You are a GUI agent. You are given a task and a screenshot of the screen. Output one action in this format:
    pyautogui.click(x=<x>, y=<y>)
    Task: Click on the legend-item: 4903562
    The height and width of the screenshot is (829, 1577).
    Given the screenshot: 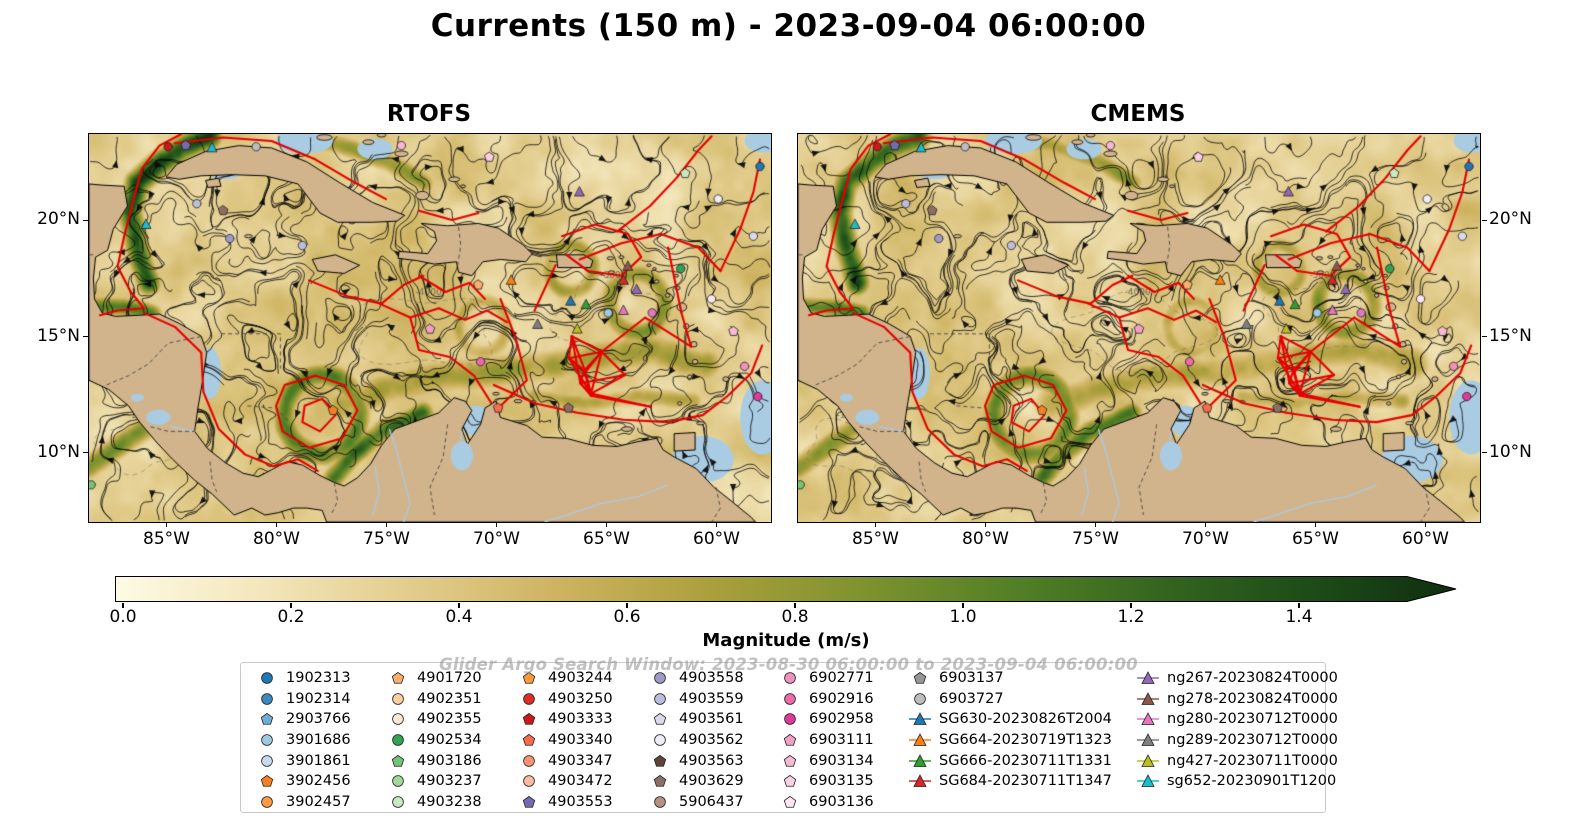 What is the action you would take?
    pyautogui.click(x=713, y=740)
    